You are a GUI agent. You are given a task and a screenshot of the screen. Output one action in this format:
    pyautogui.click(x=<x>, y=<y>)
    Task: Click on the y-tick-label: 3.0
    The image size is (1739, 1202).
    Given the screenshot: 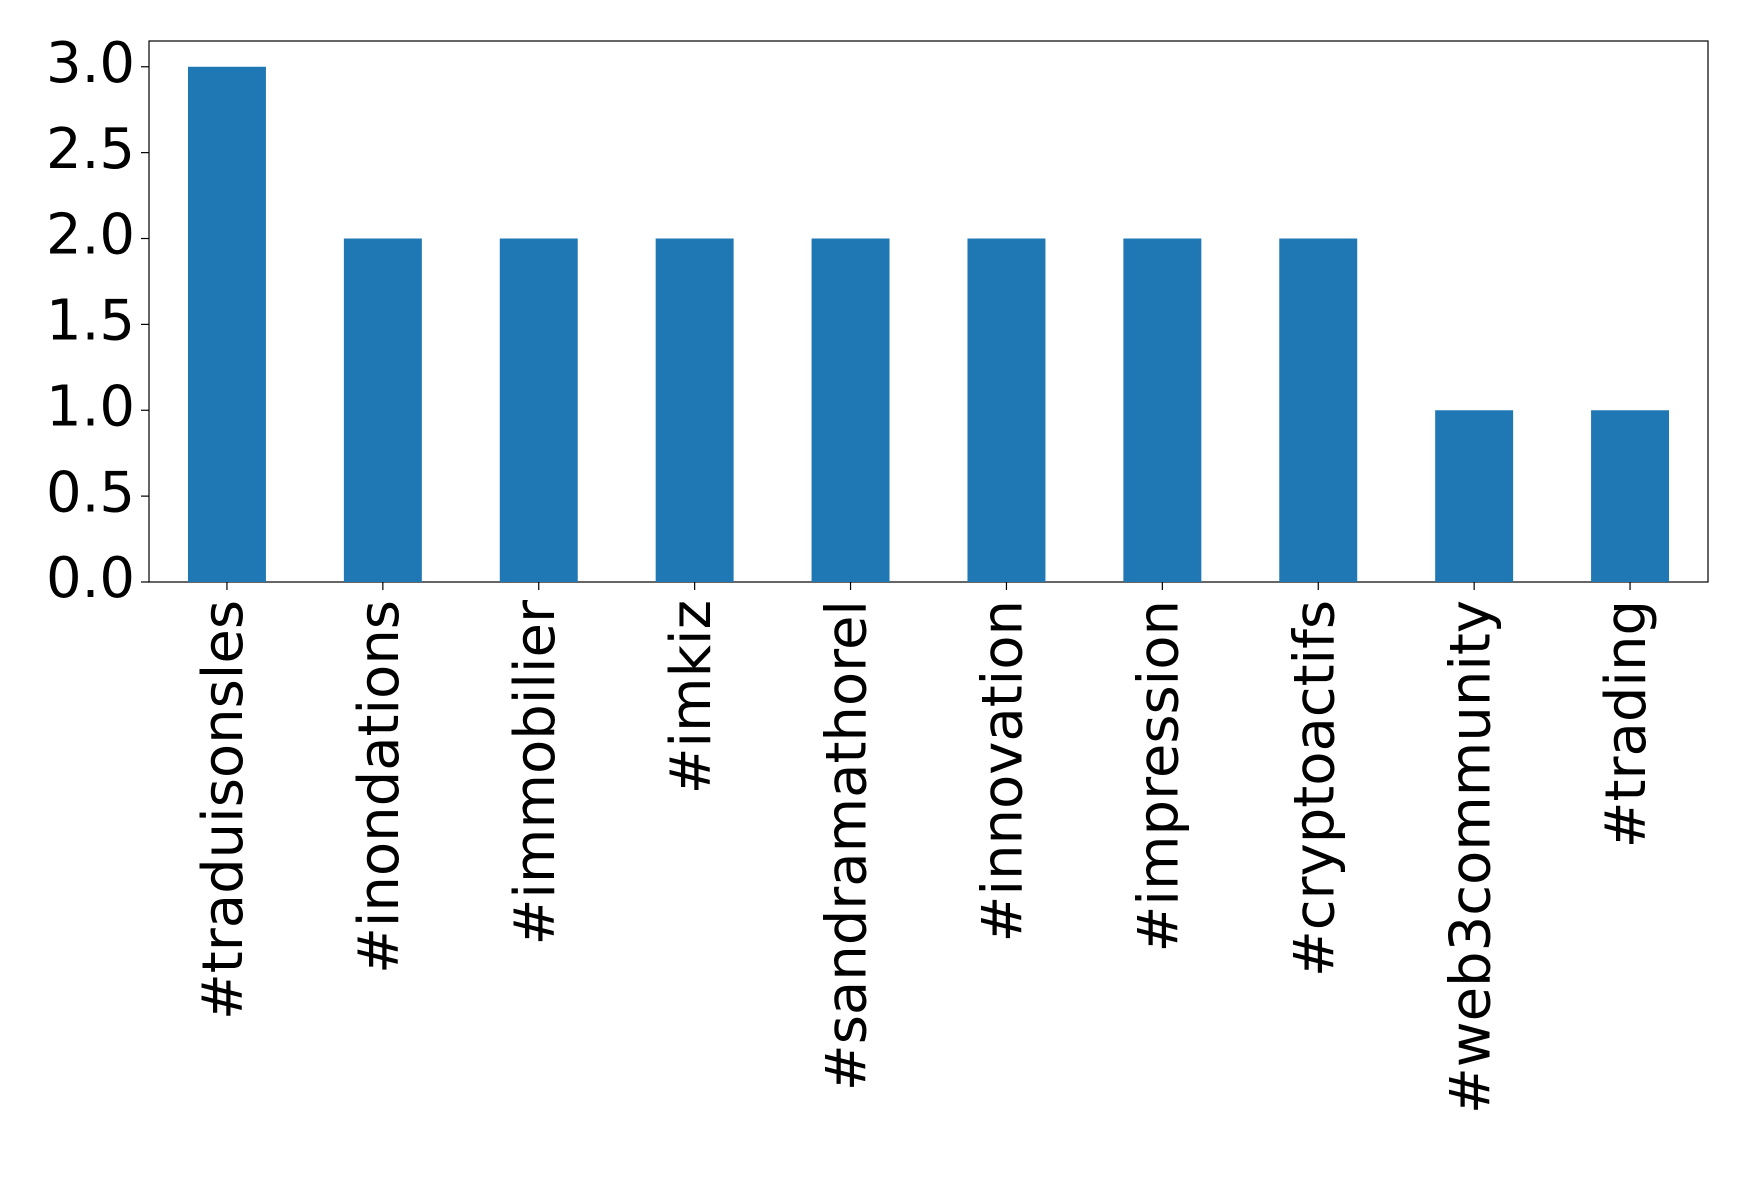 What is the action you would take?
    pyautogui.click(x=90, y=63)
    